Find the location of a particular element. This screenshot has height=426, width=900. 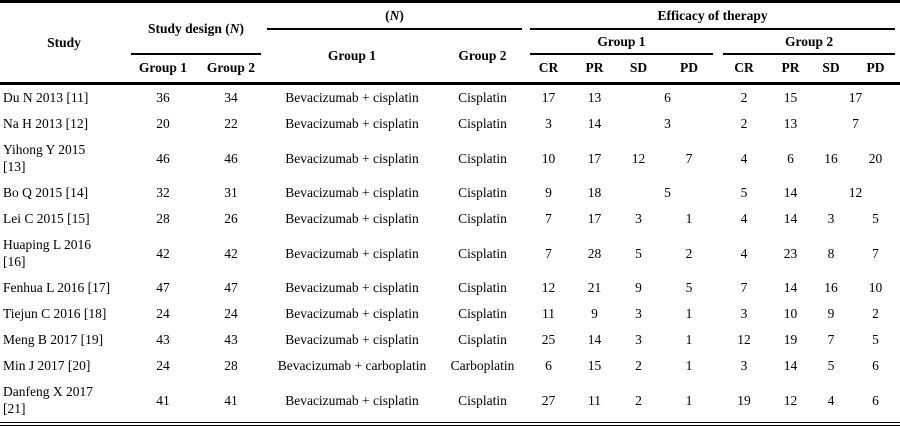

design-group1-cell: 47 is located at coordinates (163, 287).